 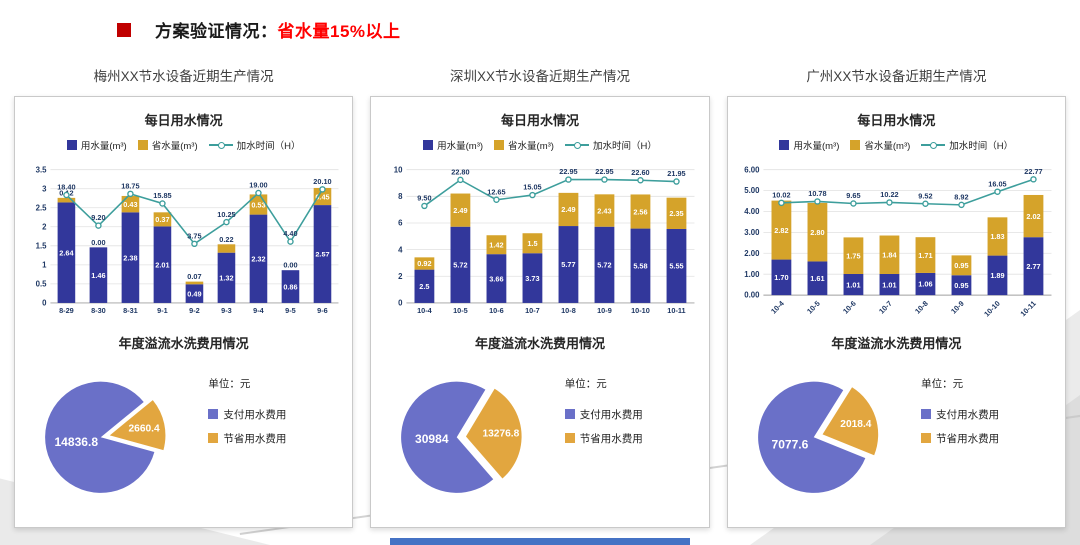 I want to click on y-tick-label: 0, so click(x=44, y=303).